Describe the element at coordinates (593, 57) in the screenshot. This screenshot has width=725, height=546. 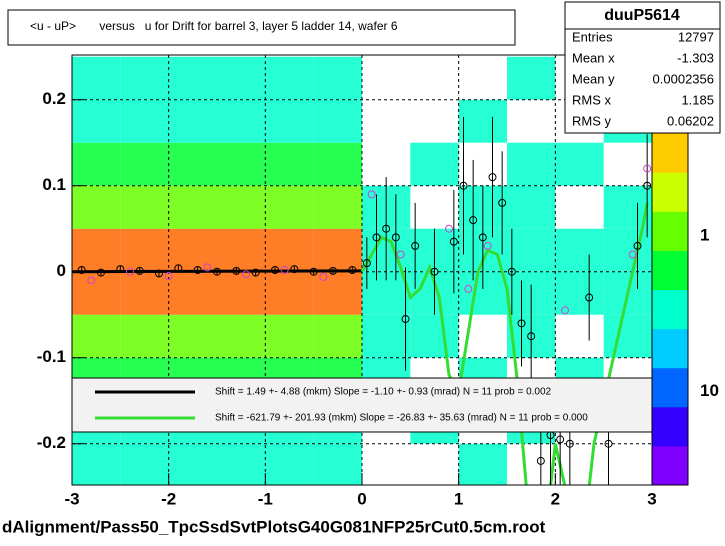
I see `stats-label: Mean x` at that location.